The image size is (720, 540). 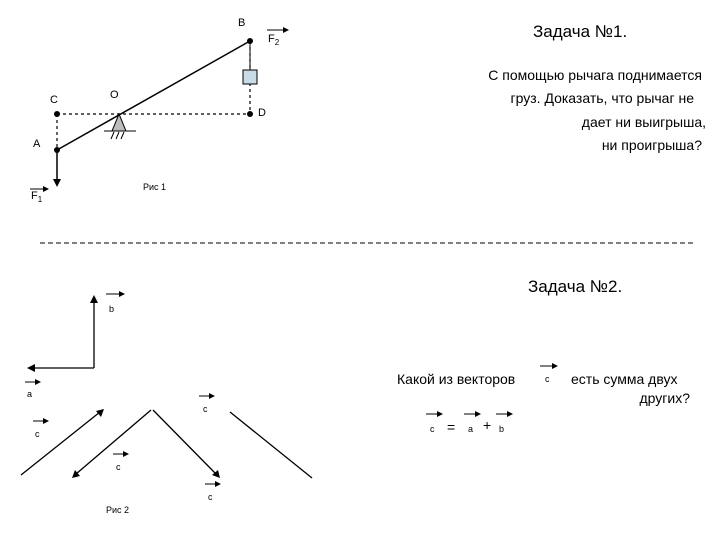 What do you see at coordinates (602, 98) in the screenshot?
I see `task1-question-line-2: груз. Доказать, что рычаг не` at bounding box center [602, 98].